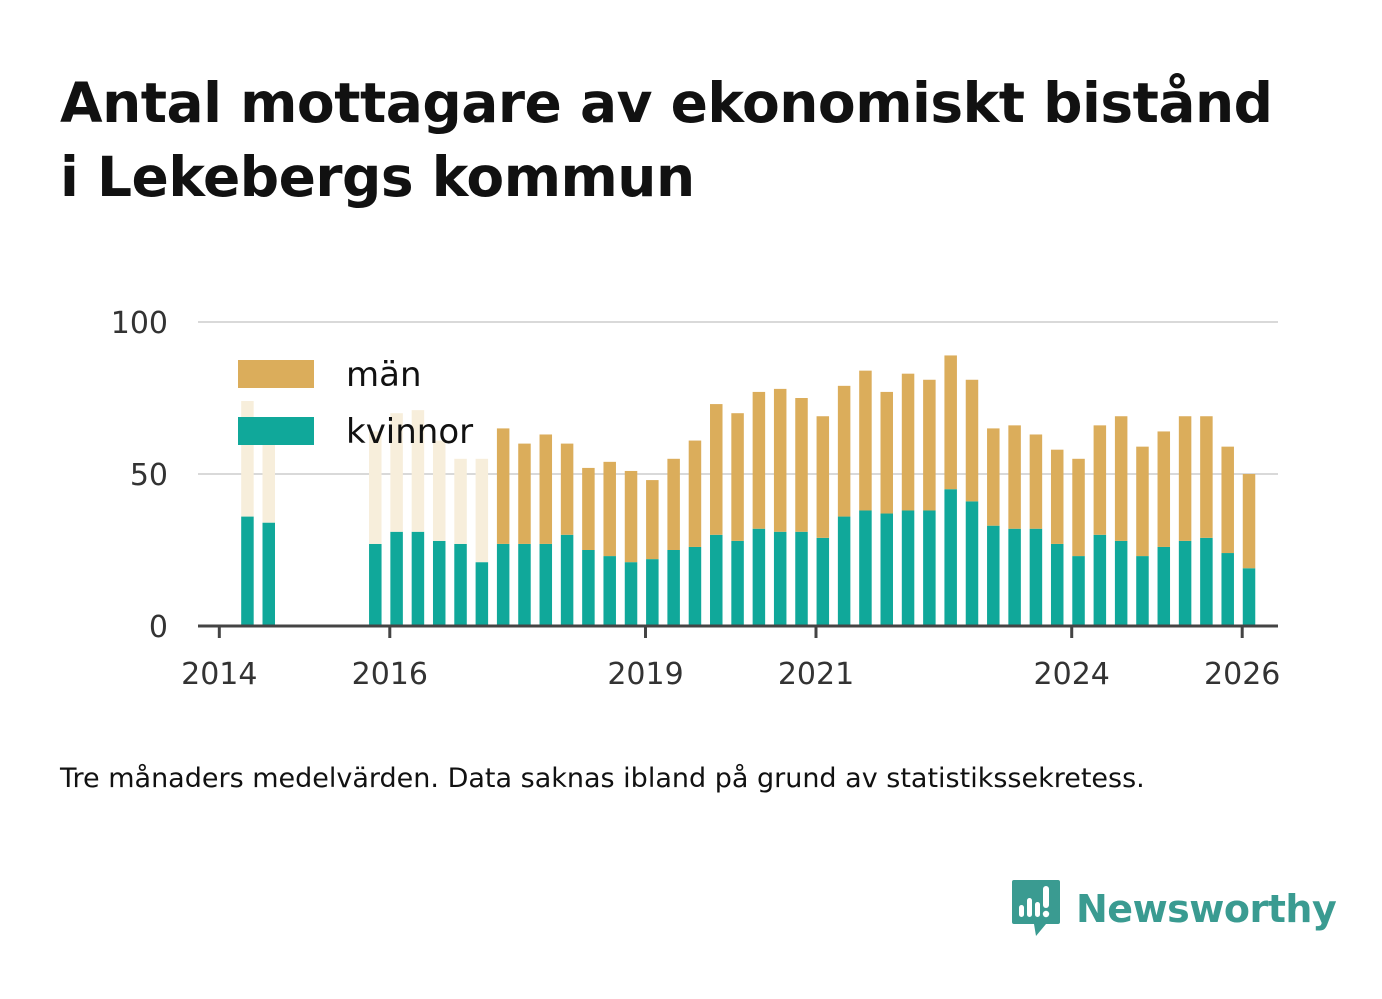 This screenshot has width=1382, height=999. What do you see at coordinates (355, 403) in the screenshot?
I see `legend: män kvinnor` at bounding box center [355, 403].